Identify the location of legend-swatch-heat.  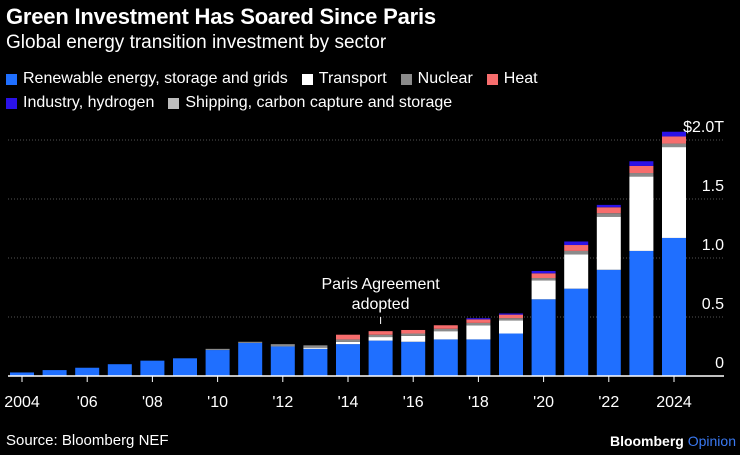
(492, 79).